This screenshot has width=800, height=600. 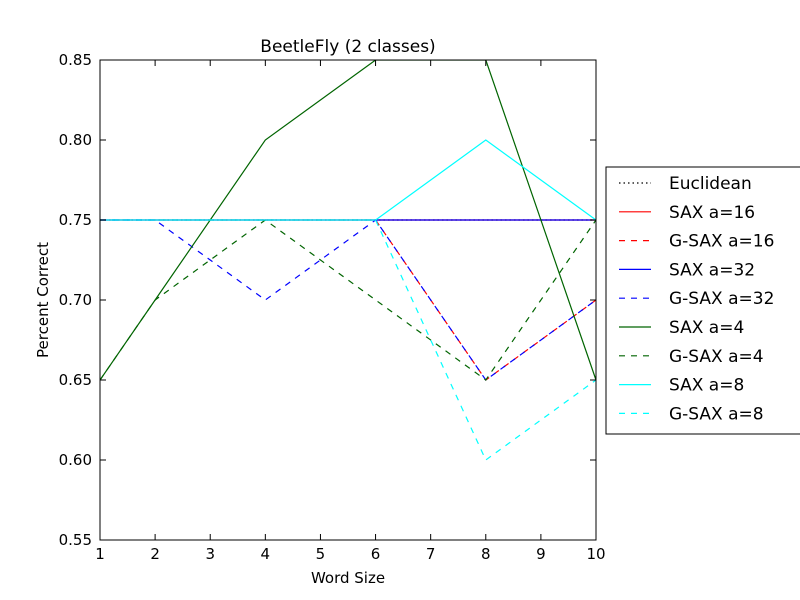 I want to click on y-tick-label: 0.55, so click(x=75, y=540).